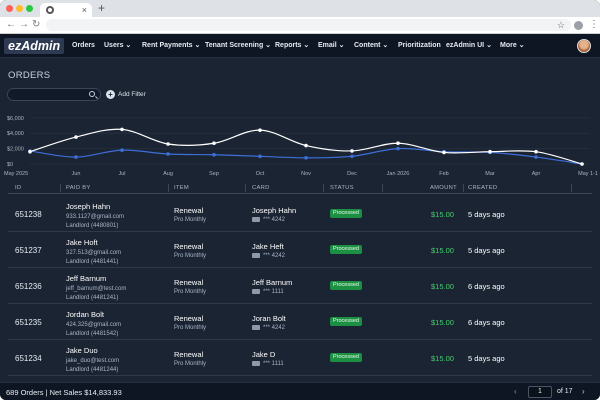 Image resolution: width=600 pixels, height=400 pixels. Describe the element at coordinates (419, 46) in the screenshot. I see `nav-prioritization: Prioritization` at that location.